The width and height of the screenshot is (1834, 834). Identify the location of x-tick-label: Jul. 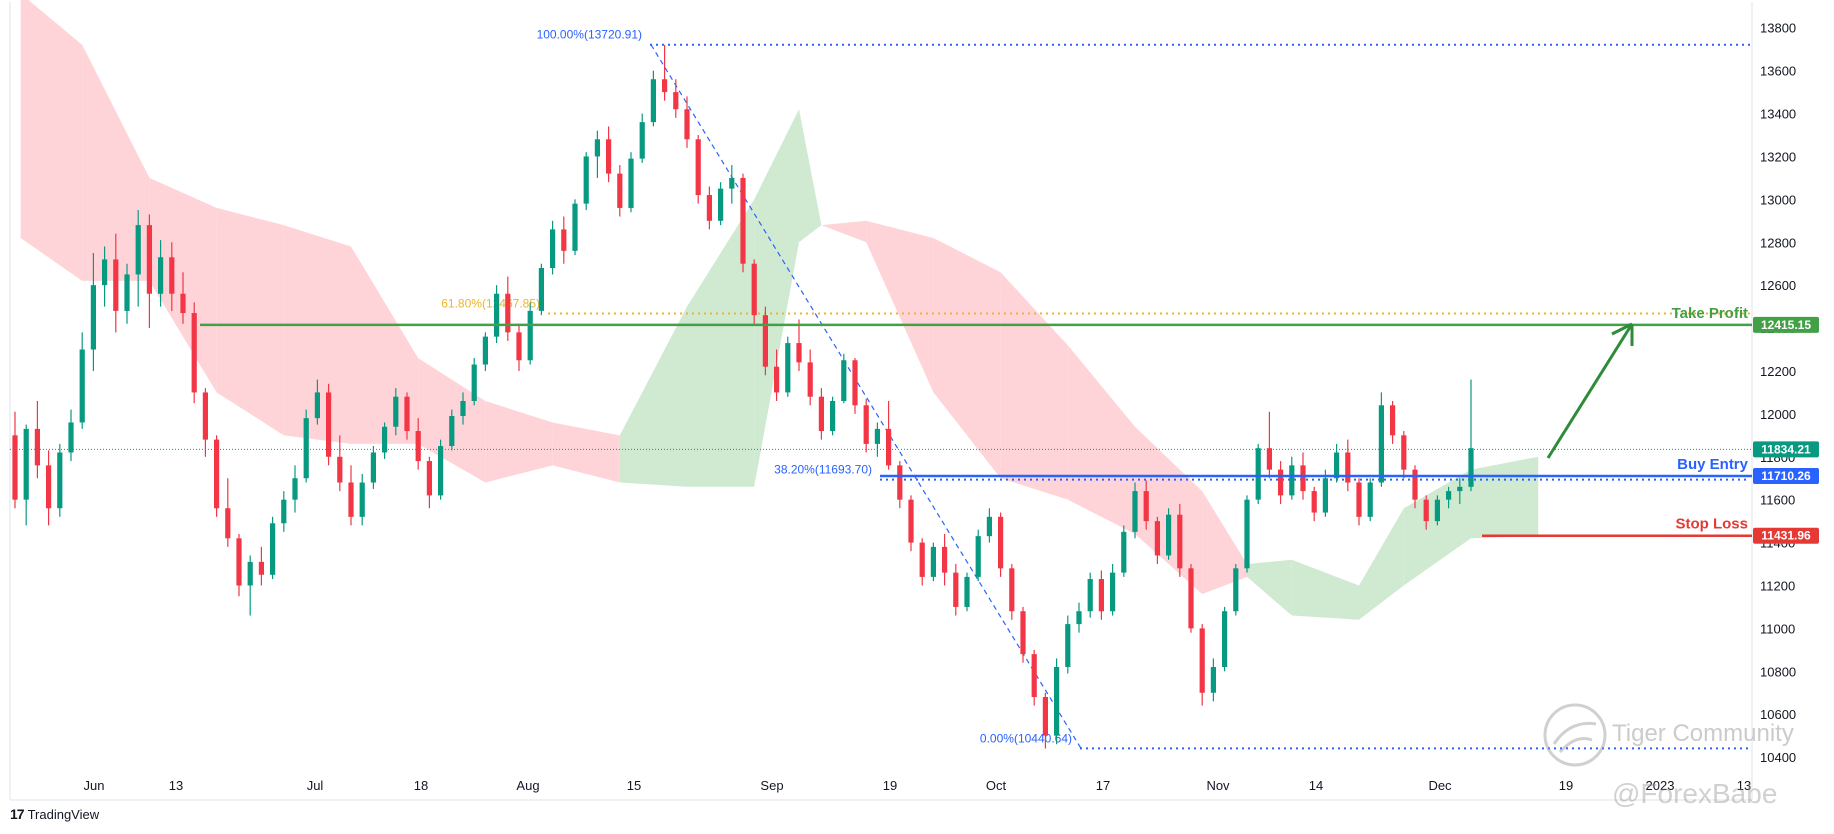
(315, 785).